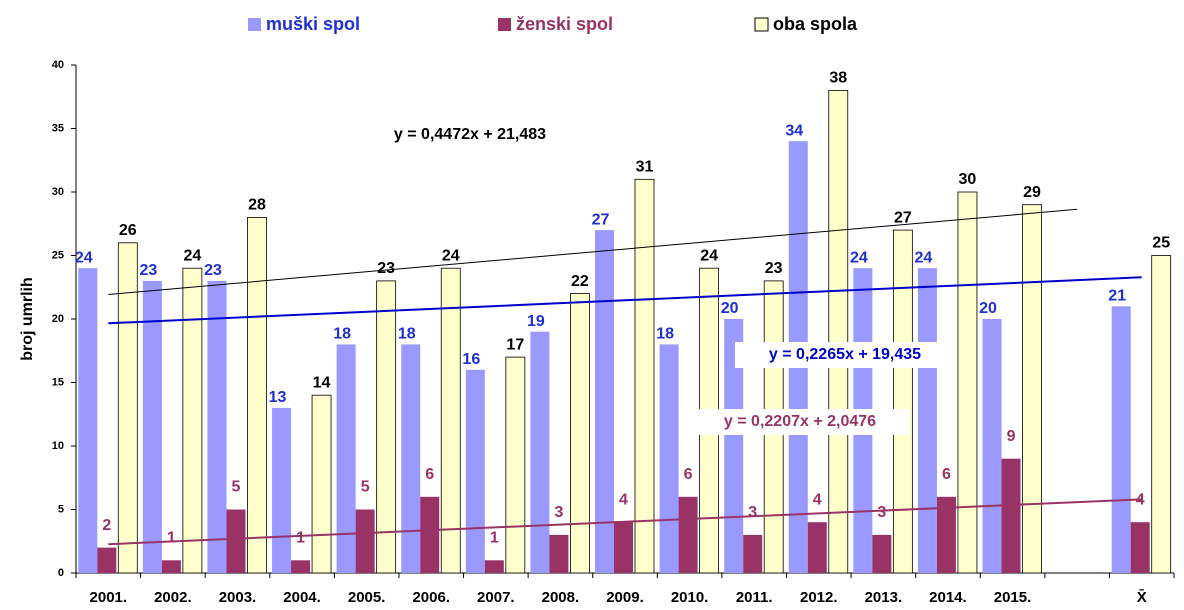  Describe the element at coordinates (496, 597) in the screenshot. I see `x-tick-label: 2007.` at that location.